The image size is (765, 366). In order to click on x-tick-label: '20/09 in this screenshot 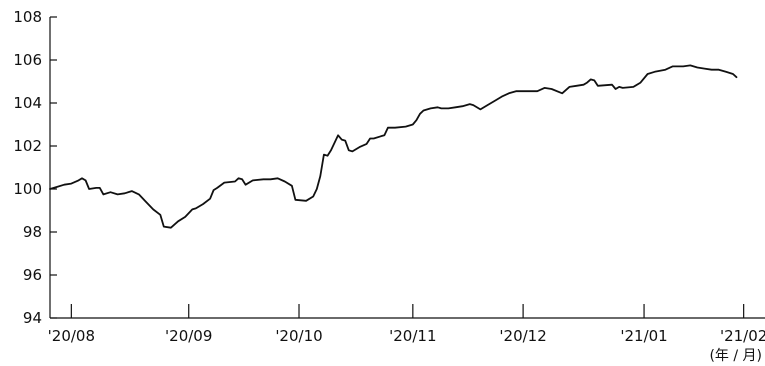, I will do `click(188, 336)`.